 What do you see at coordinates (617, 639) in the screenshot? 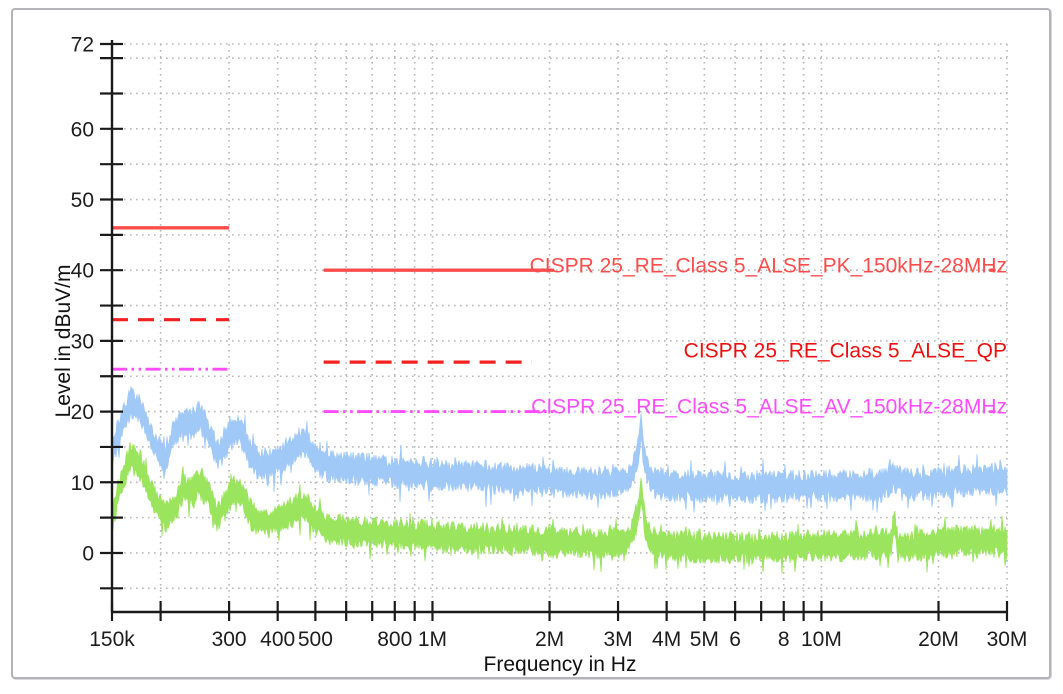
I see `x-tick-label: 3M` at bounding box center [617, 639].